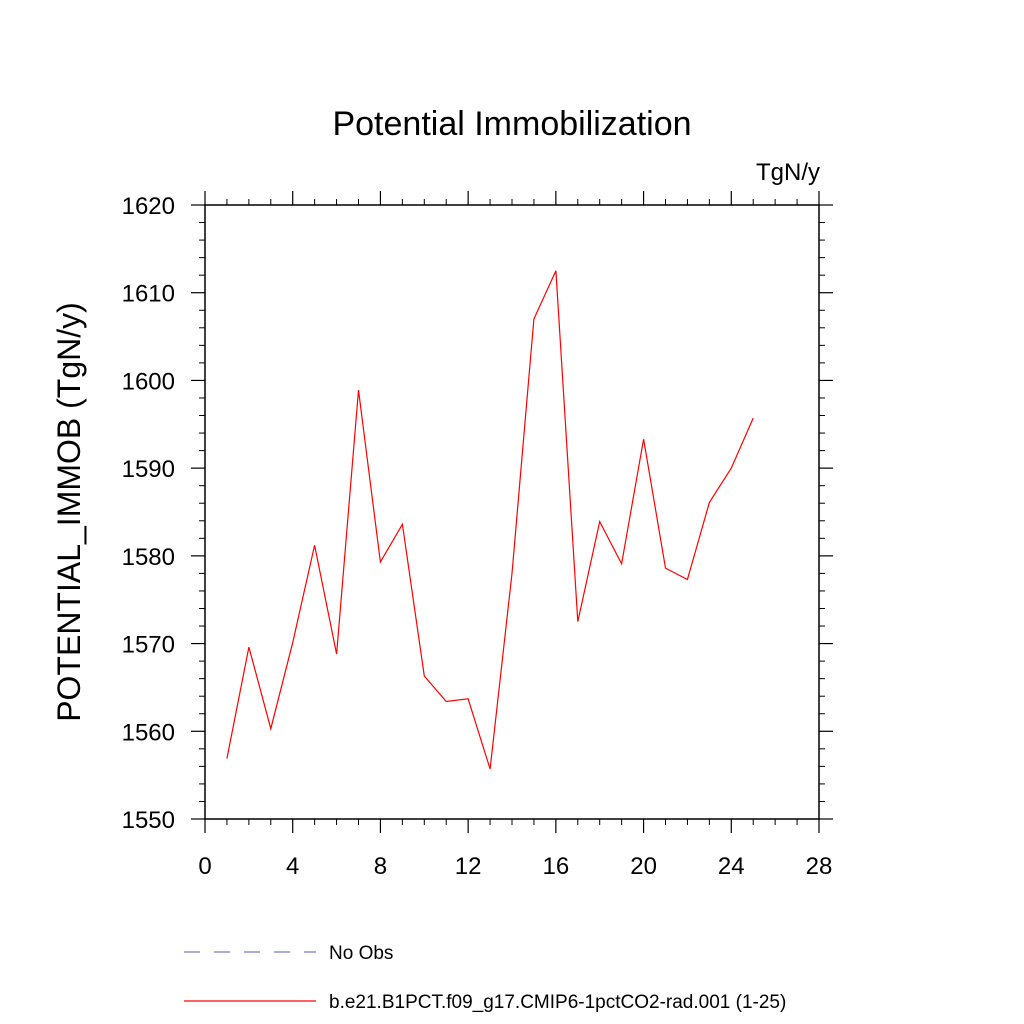 This screenshot has width=1024, height=1024. I want to click on legend-label: No Obs, so click(361, 953).